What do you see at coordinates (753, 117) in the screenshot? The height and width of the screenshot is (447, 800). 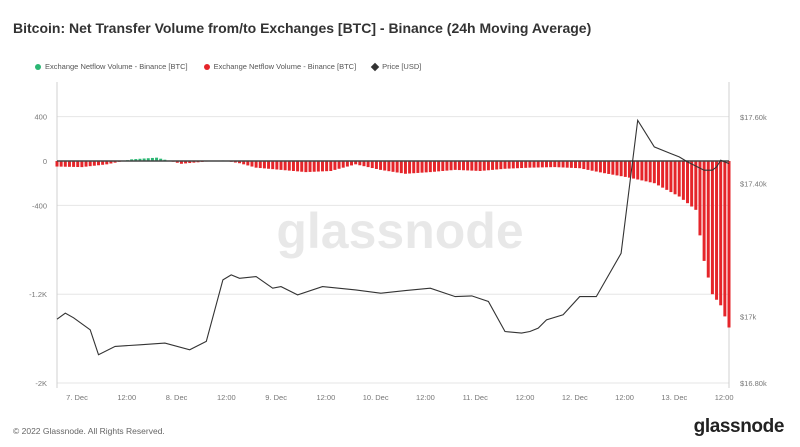 I see `y-right-tick-label: $17.60k` at bounding box center [753, 117].